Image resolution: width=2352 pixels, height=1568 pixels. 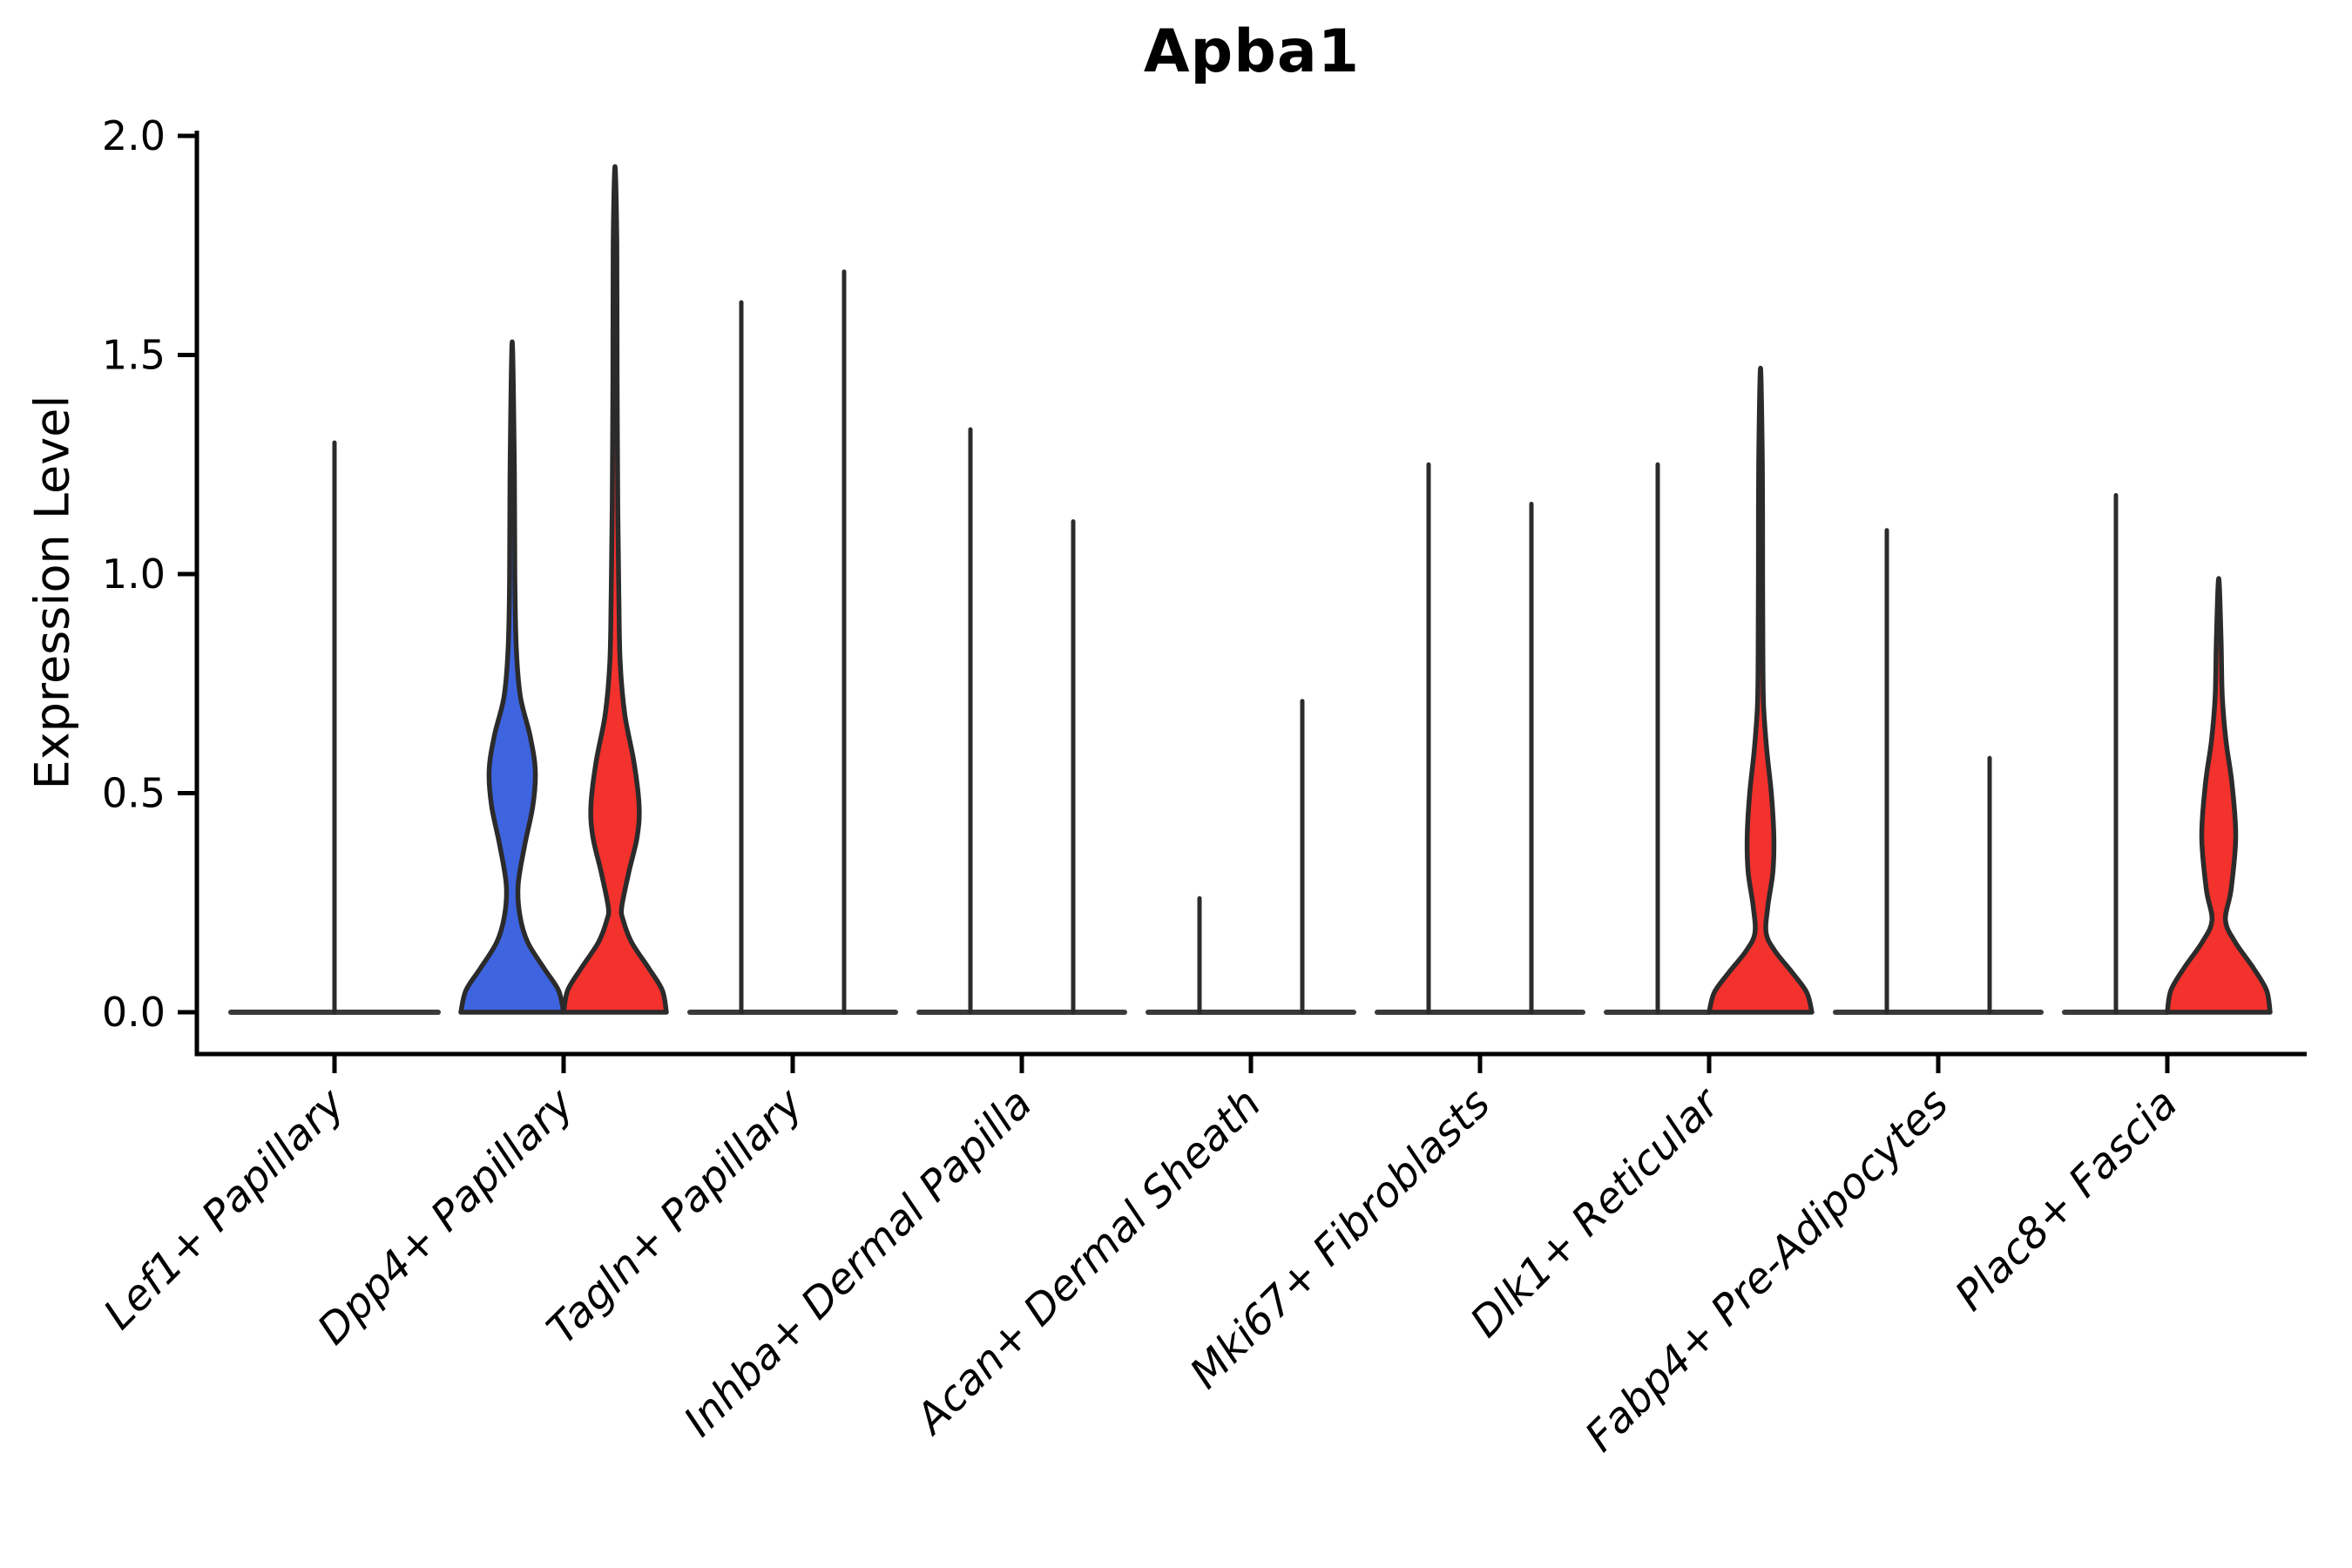 What do you see at coordinates (134, 1013) in the screenshot?
I see `y-tick-label: 0.0` at bounding box center [134, 1013].